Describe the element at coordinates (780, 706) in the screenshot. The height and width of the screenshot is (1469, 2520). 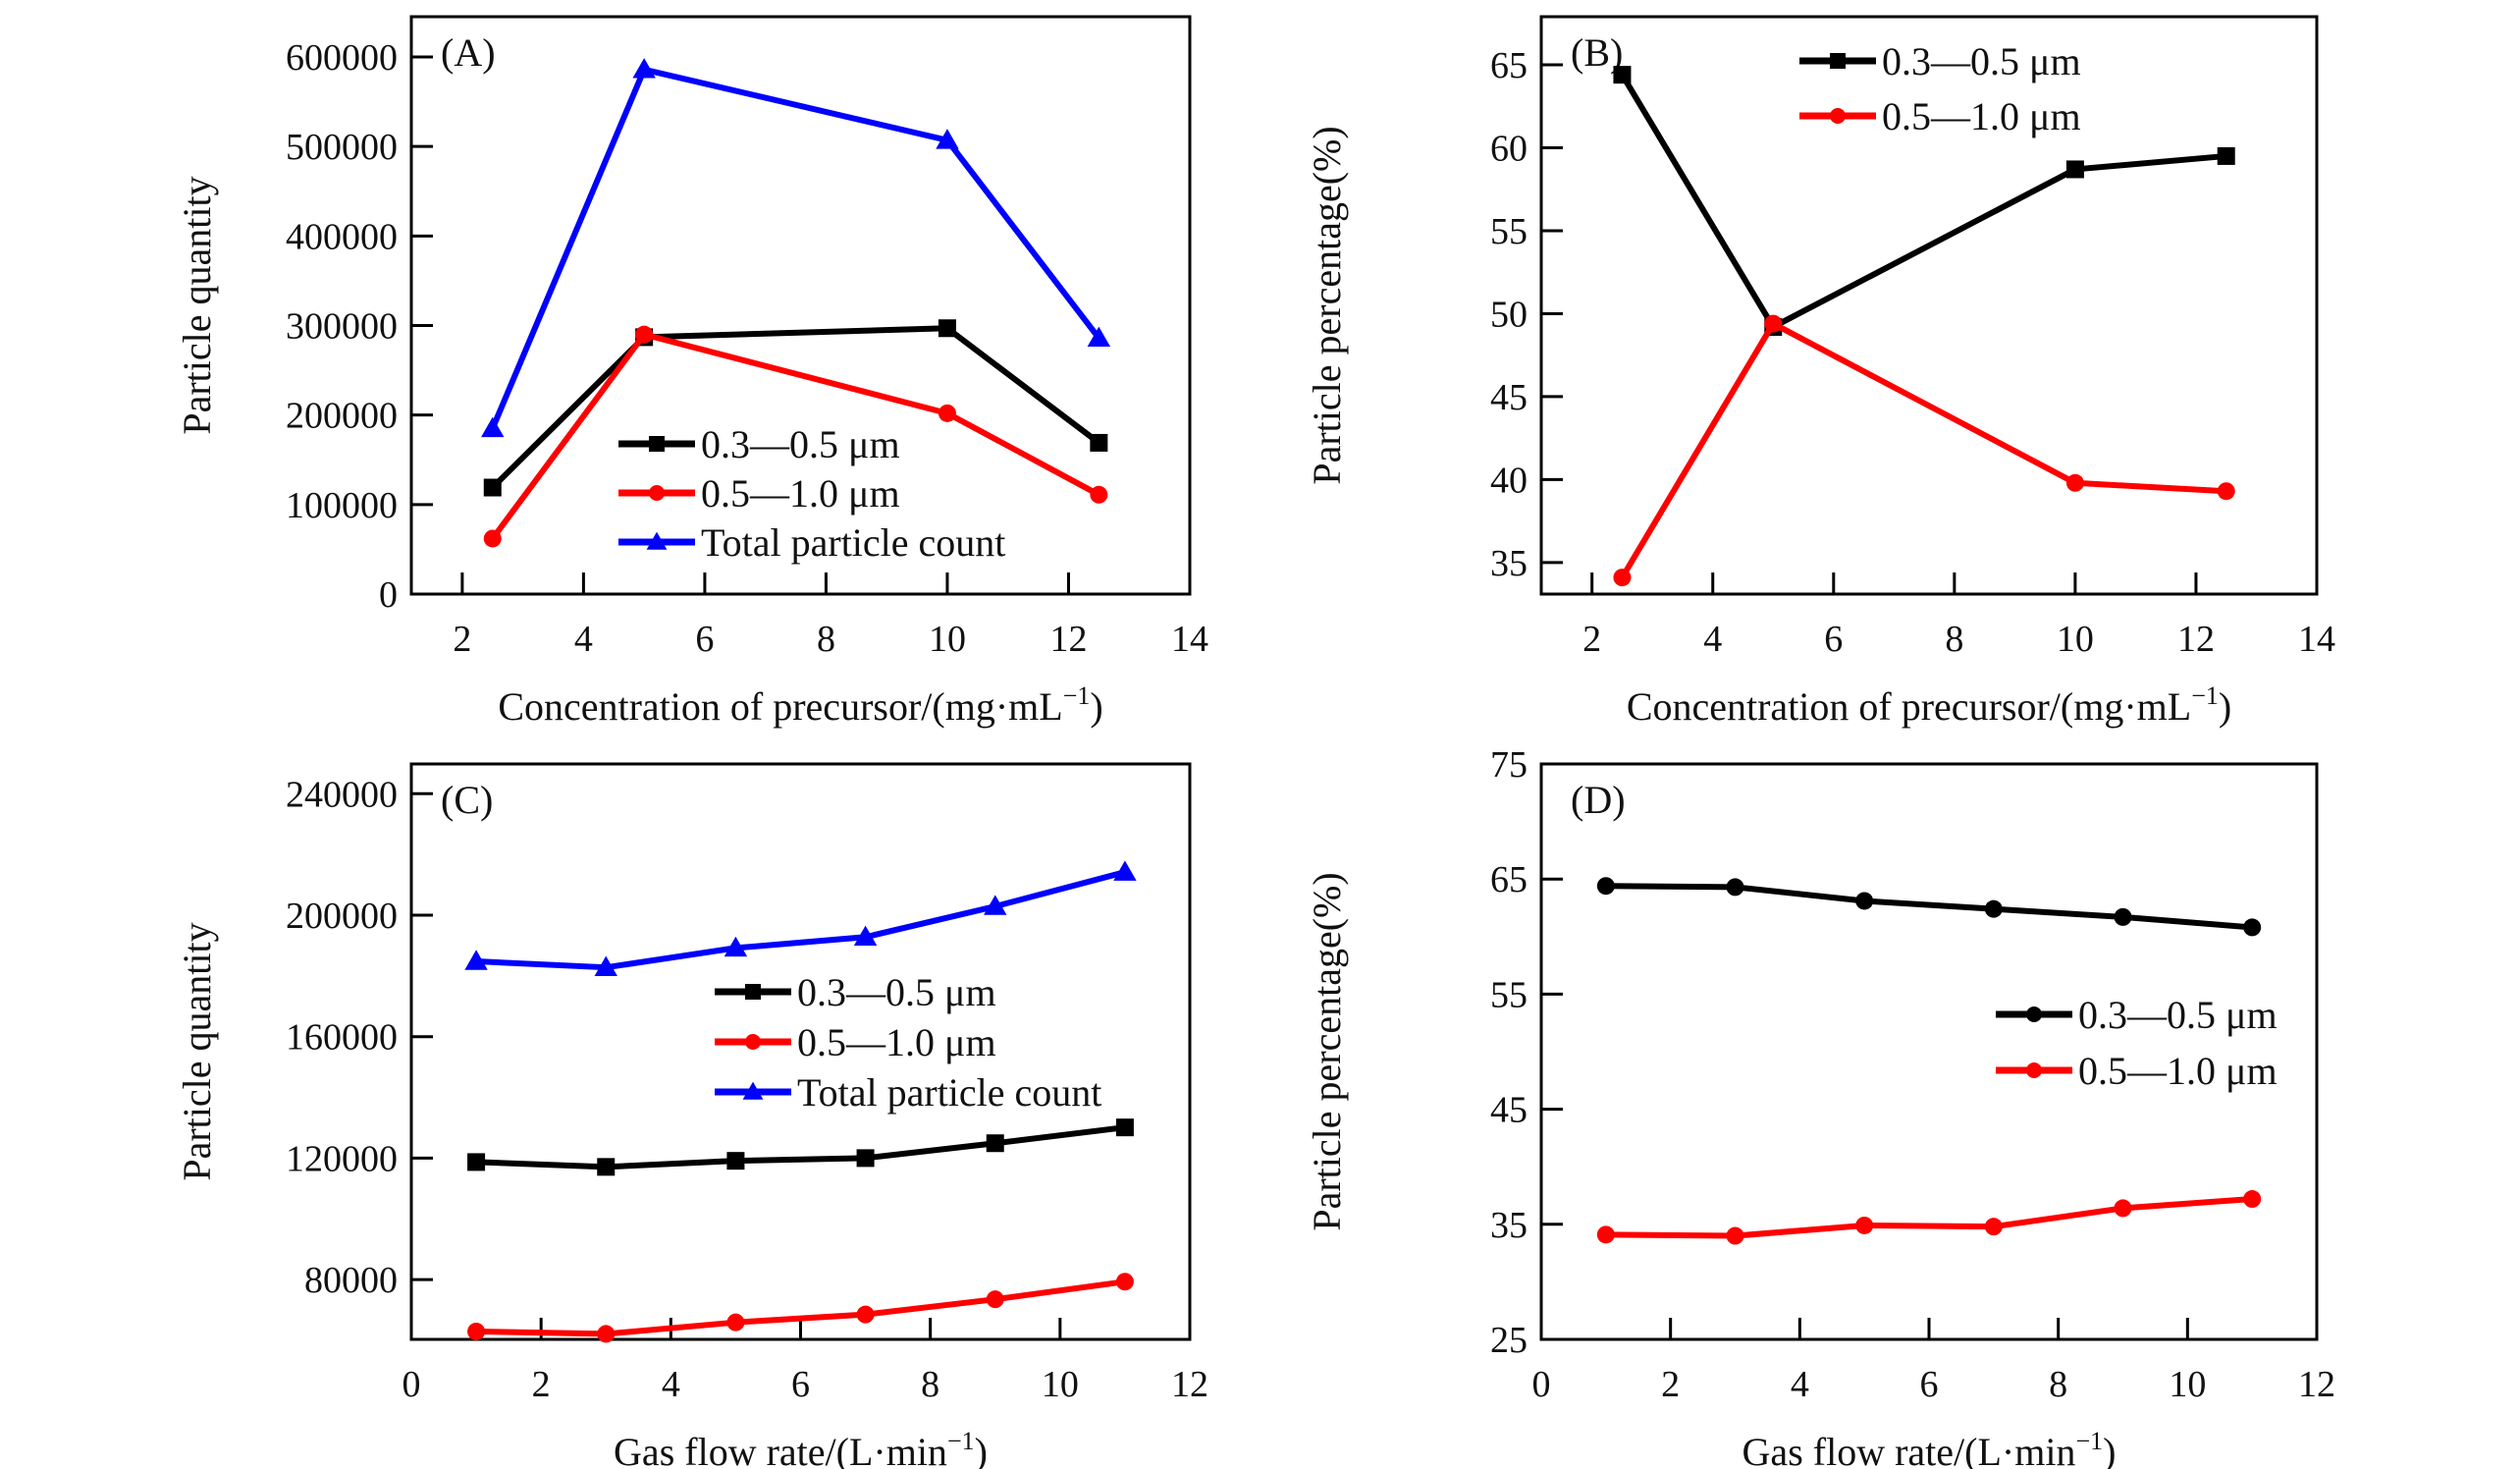
I see `x-axis-title-text: Concentration of precursor/(mg·mL` at that location.